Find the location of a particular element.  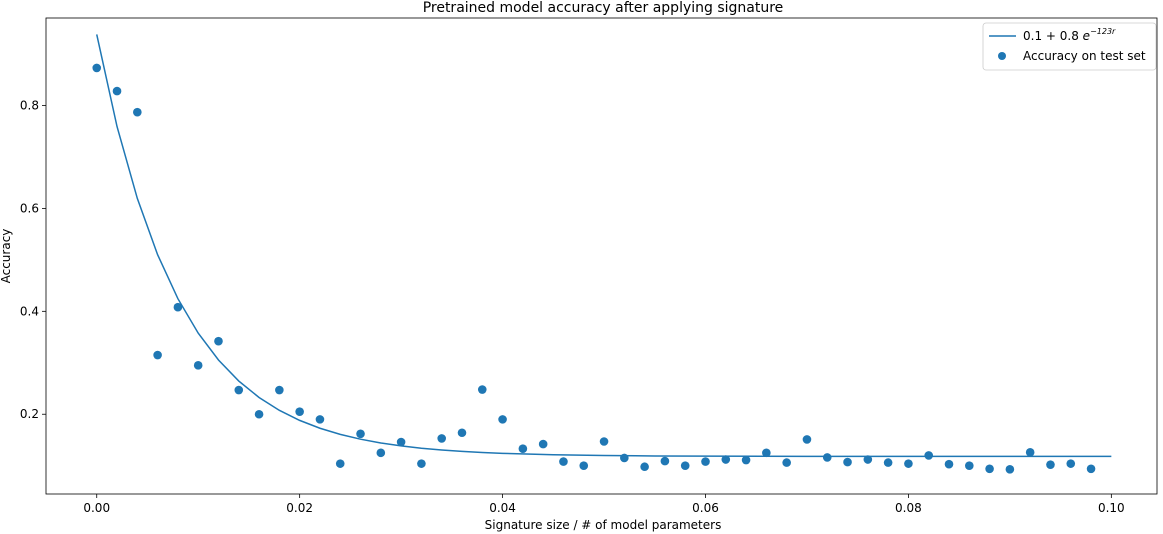

legend: 0.1 + 0.8 e−123r Accuracy on test set is located at coordinates (1069, 46).